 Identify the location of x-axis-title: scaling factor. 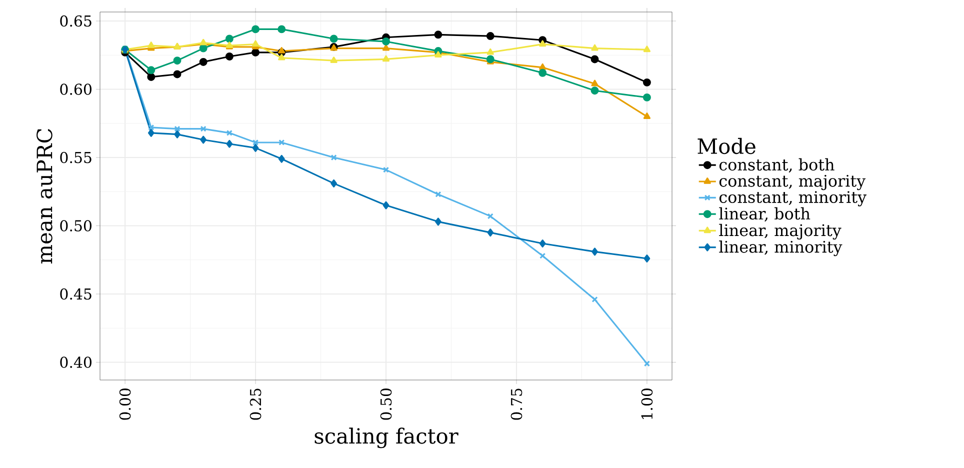
(386, 438).